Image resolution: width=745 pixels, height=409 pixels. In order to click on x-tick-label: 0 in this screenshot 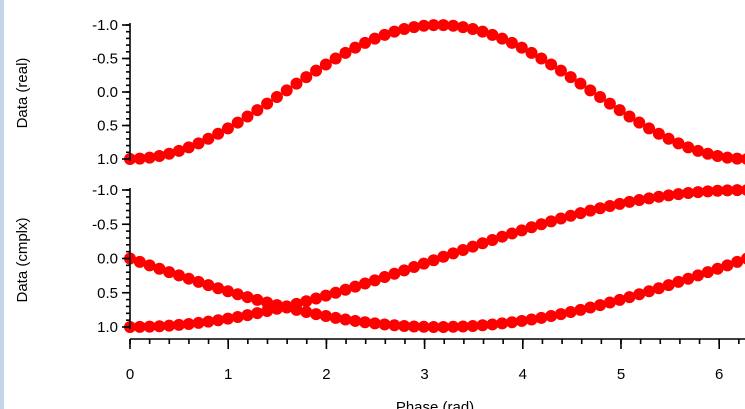, I will do `click(130, 374)`.